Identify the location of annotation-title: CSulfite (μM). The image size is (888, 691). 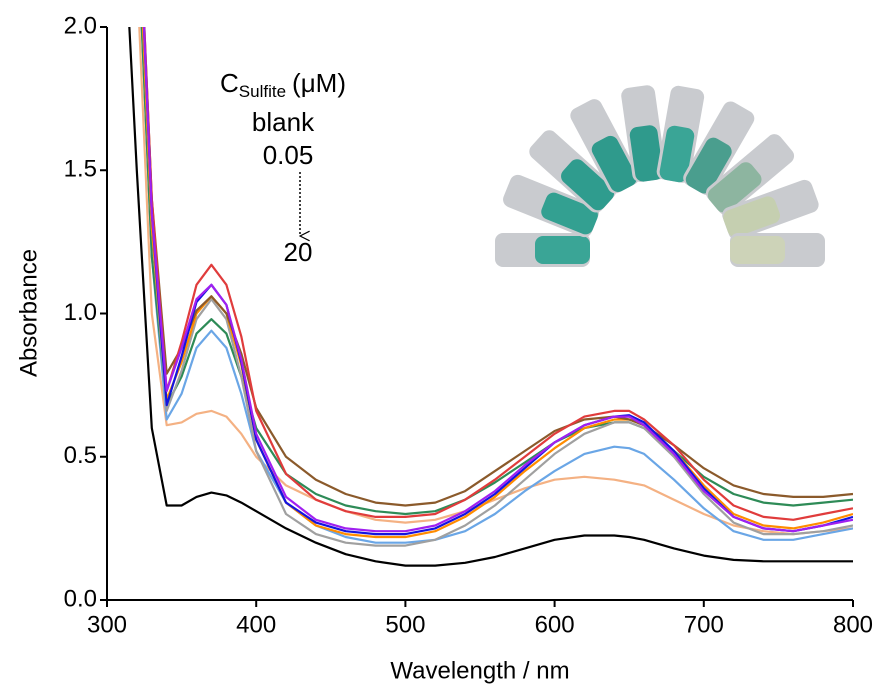
(283, 85).